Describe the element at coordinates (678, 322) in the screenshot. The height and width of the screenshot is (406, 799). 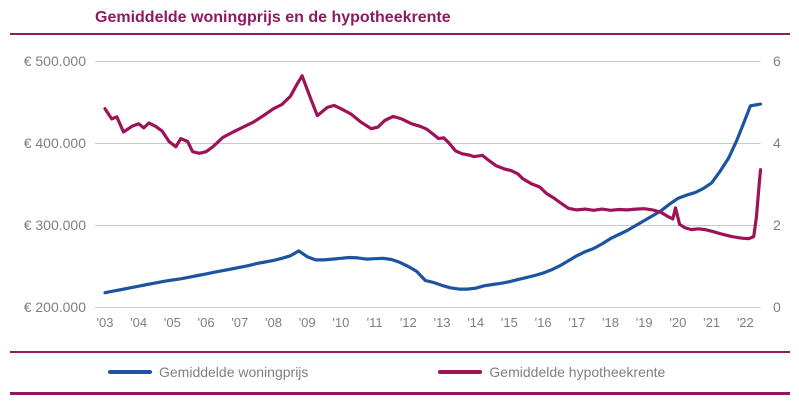
I see `x-axis-label: '20` at that location.